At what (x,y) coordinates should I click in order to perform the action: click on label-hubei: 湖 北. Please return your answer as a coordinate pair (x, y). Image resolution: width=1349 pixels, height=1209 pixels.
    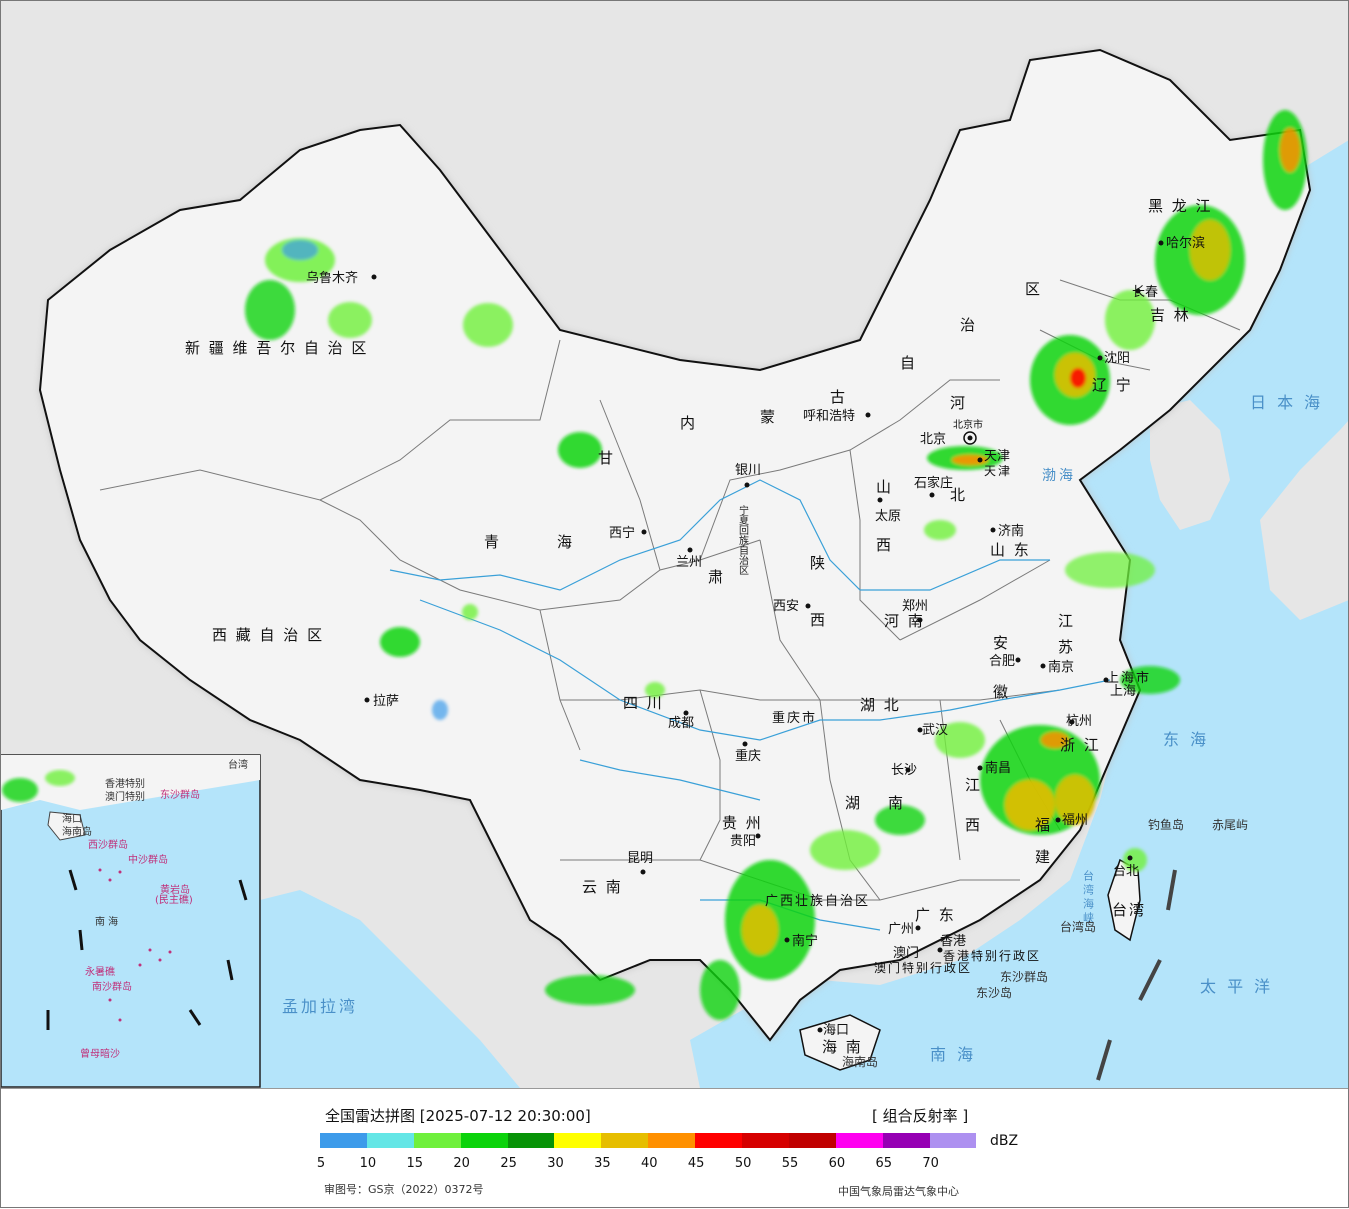
    Looking at the image, I should click on (880, 705).